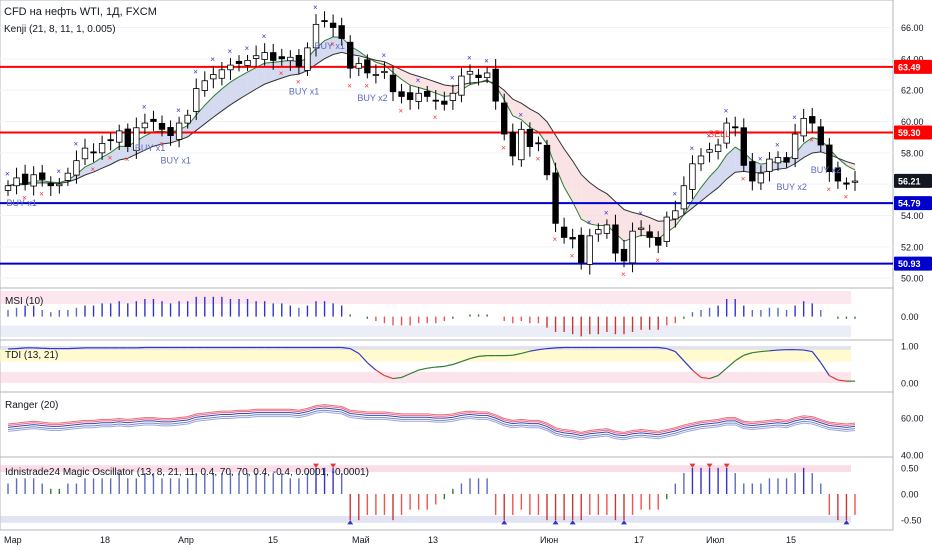 The height and width of the screenshot is (550, 932). Describe the element at coordinates (639, 540) in the screenshot. I see `x-tick-label: 17` at that location.